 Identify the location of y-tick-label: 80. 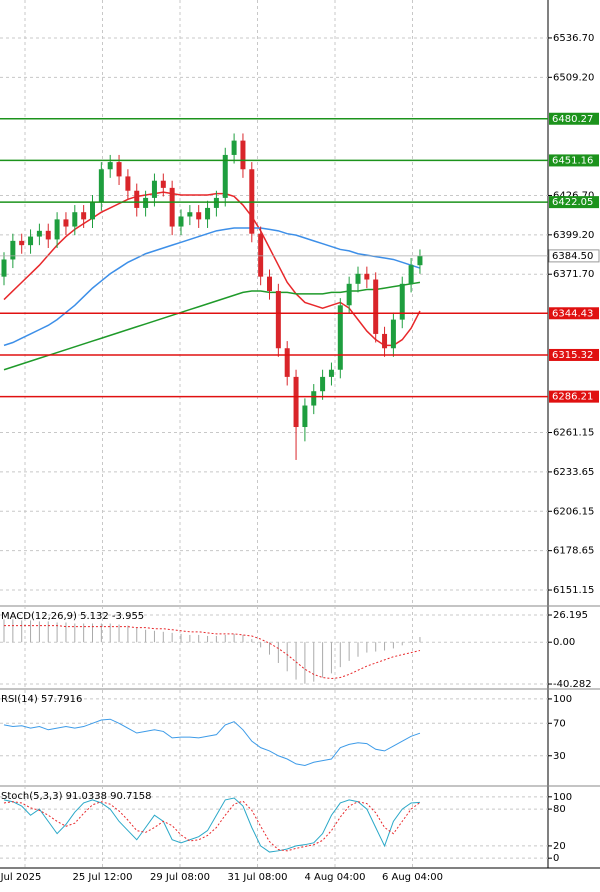
(559, 809).